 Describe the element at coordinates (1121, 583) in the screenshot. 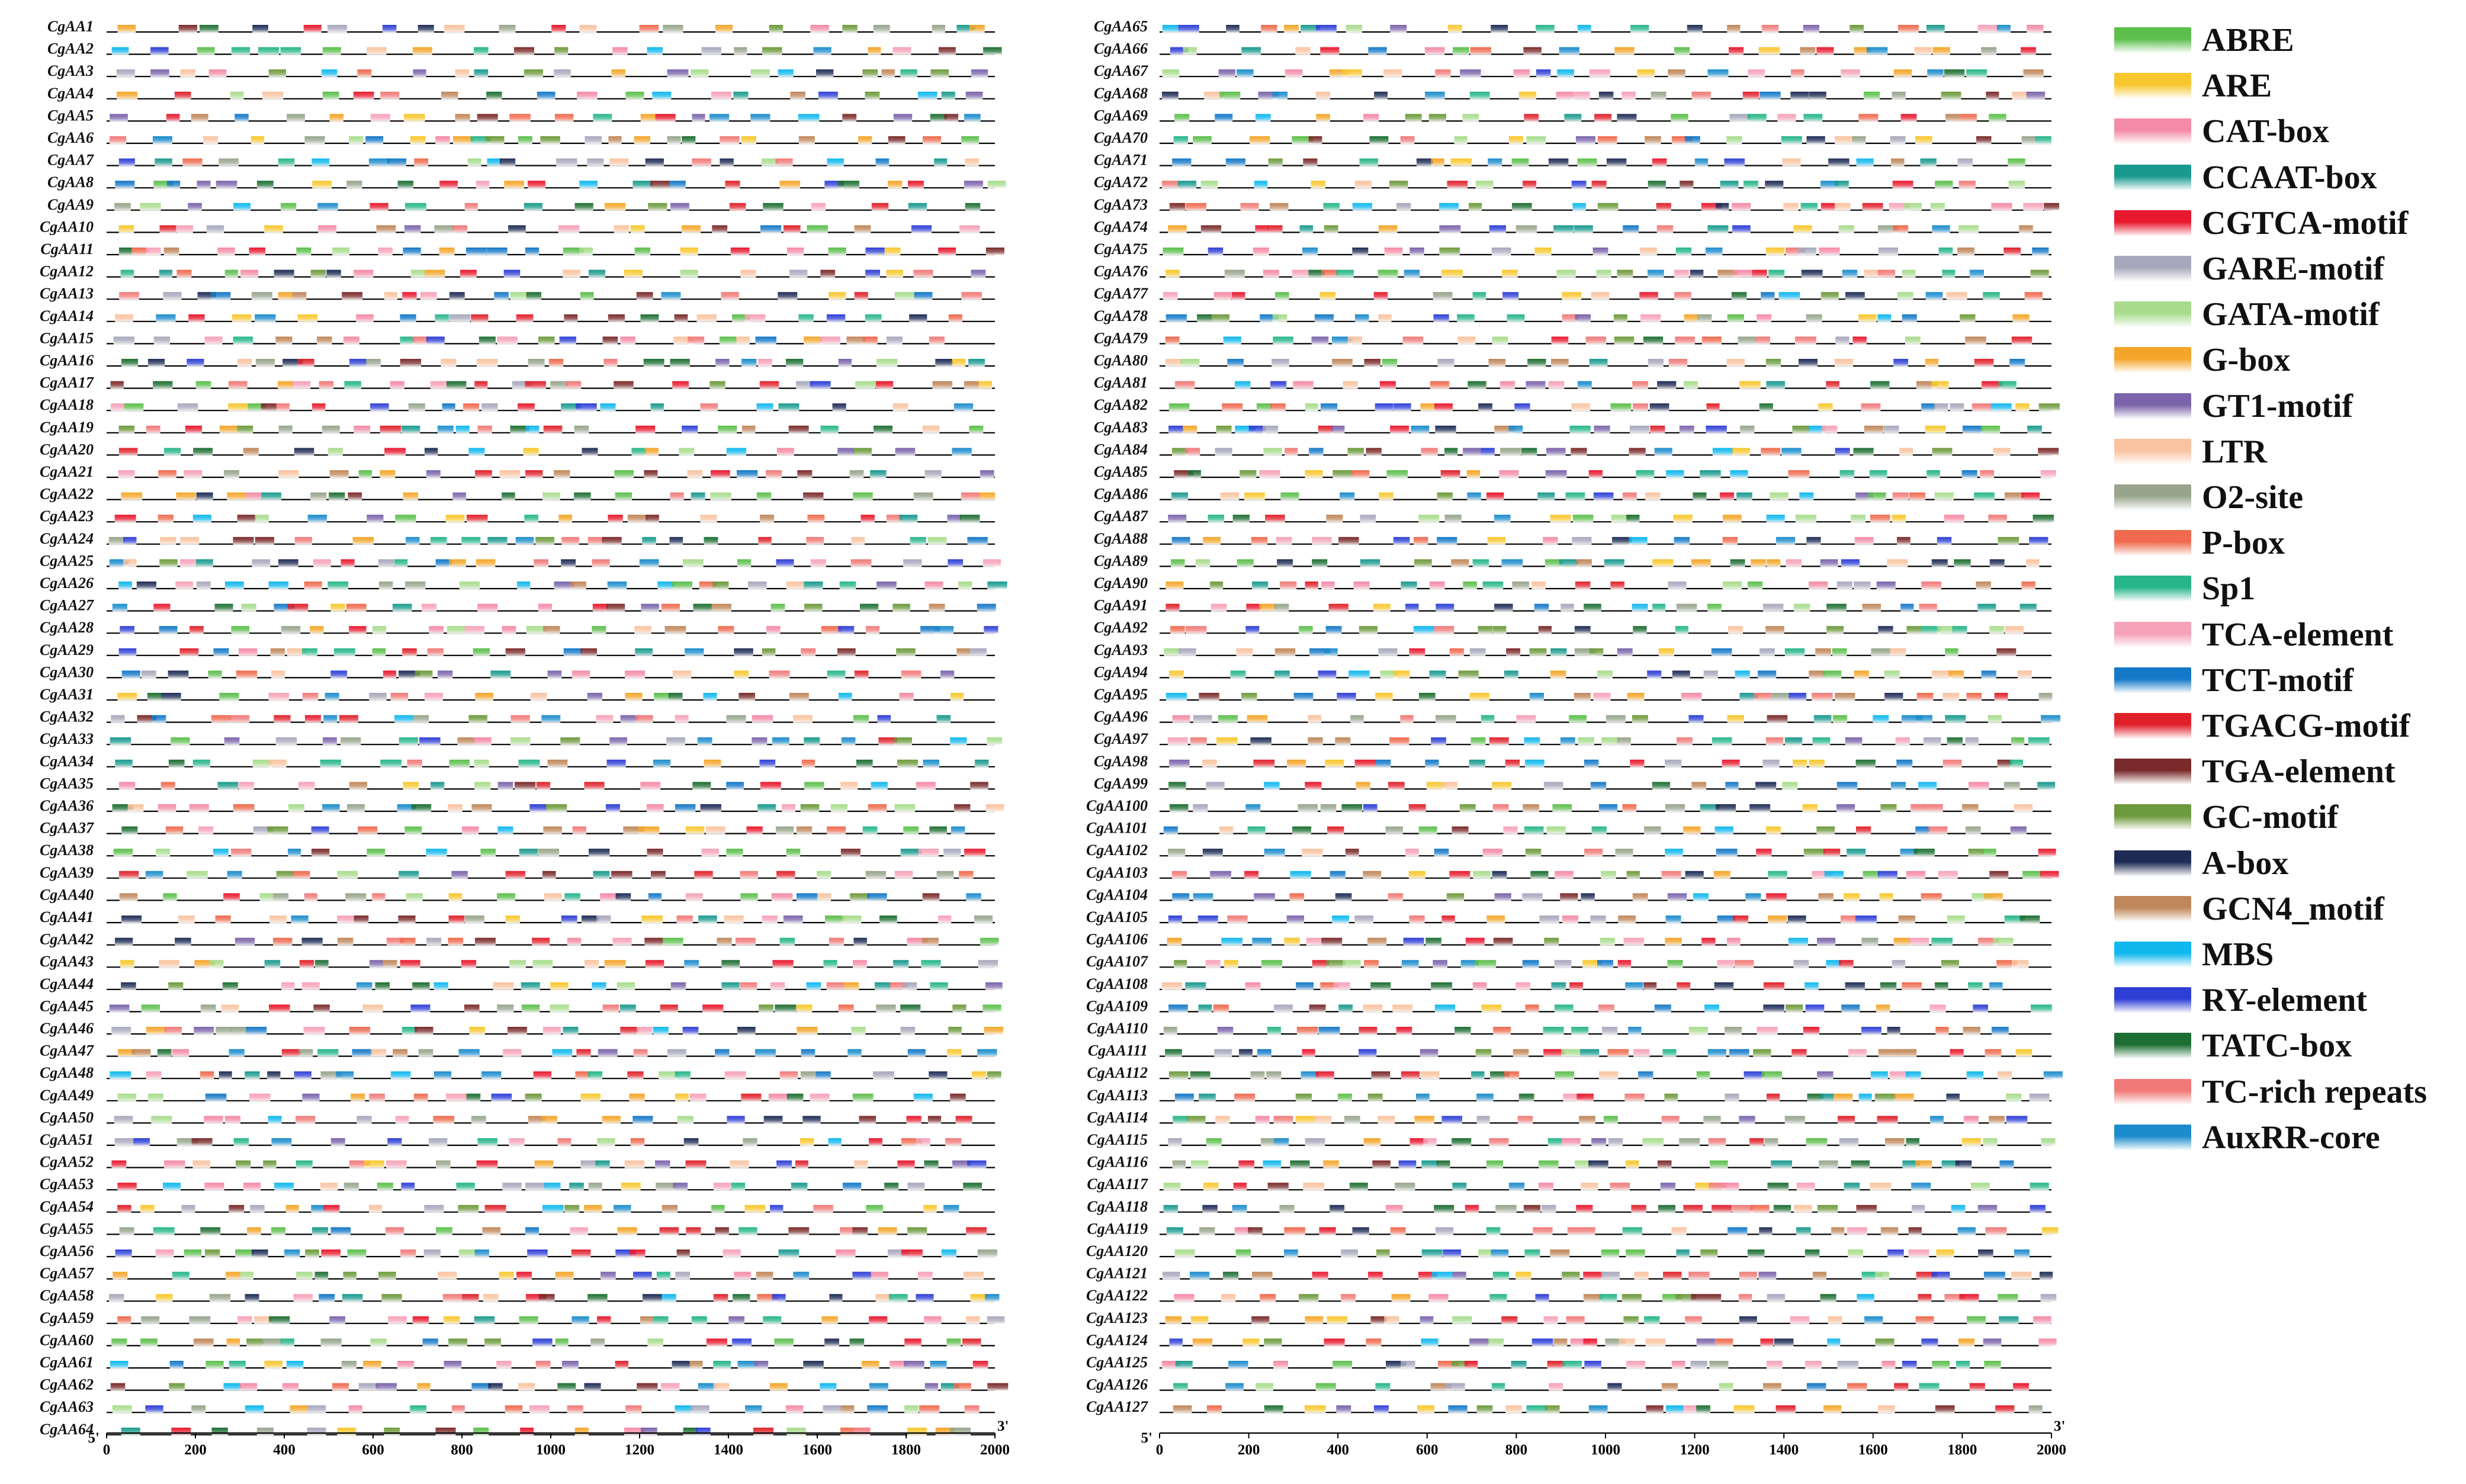

I see `gene-label: CgAA90` at that location.